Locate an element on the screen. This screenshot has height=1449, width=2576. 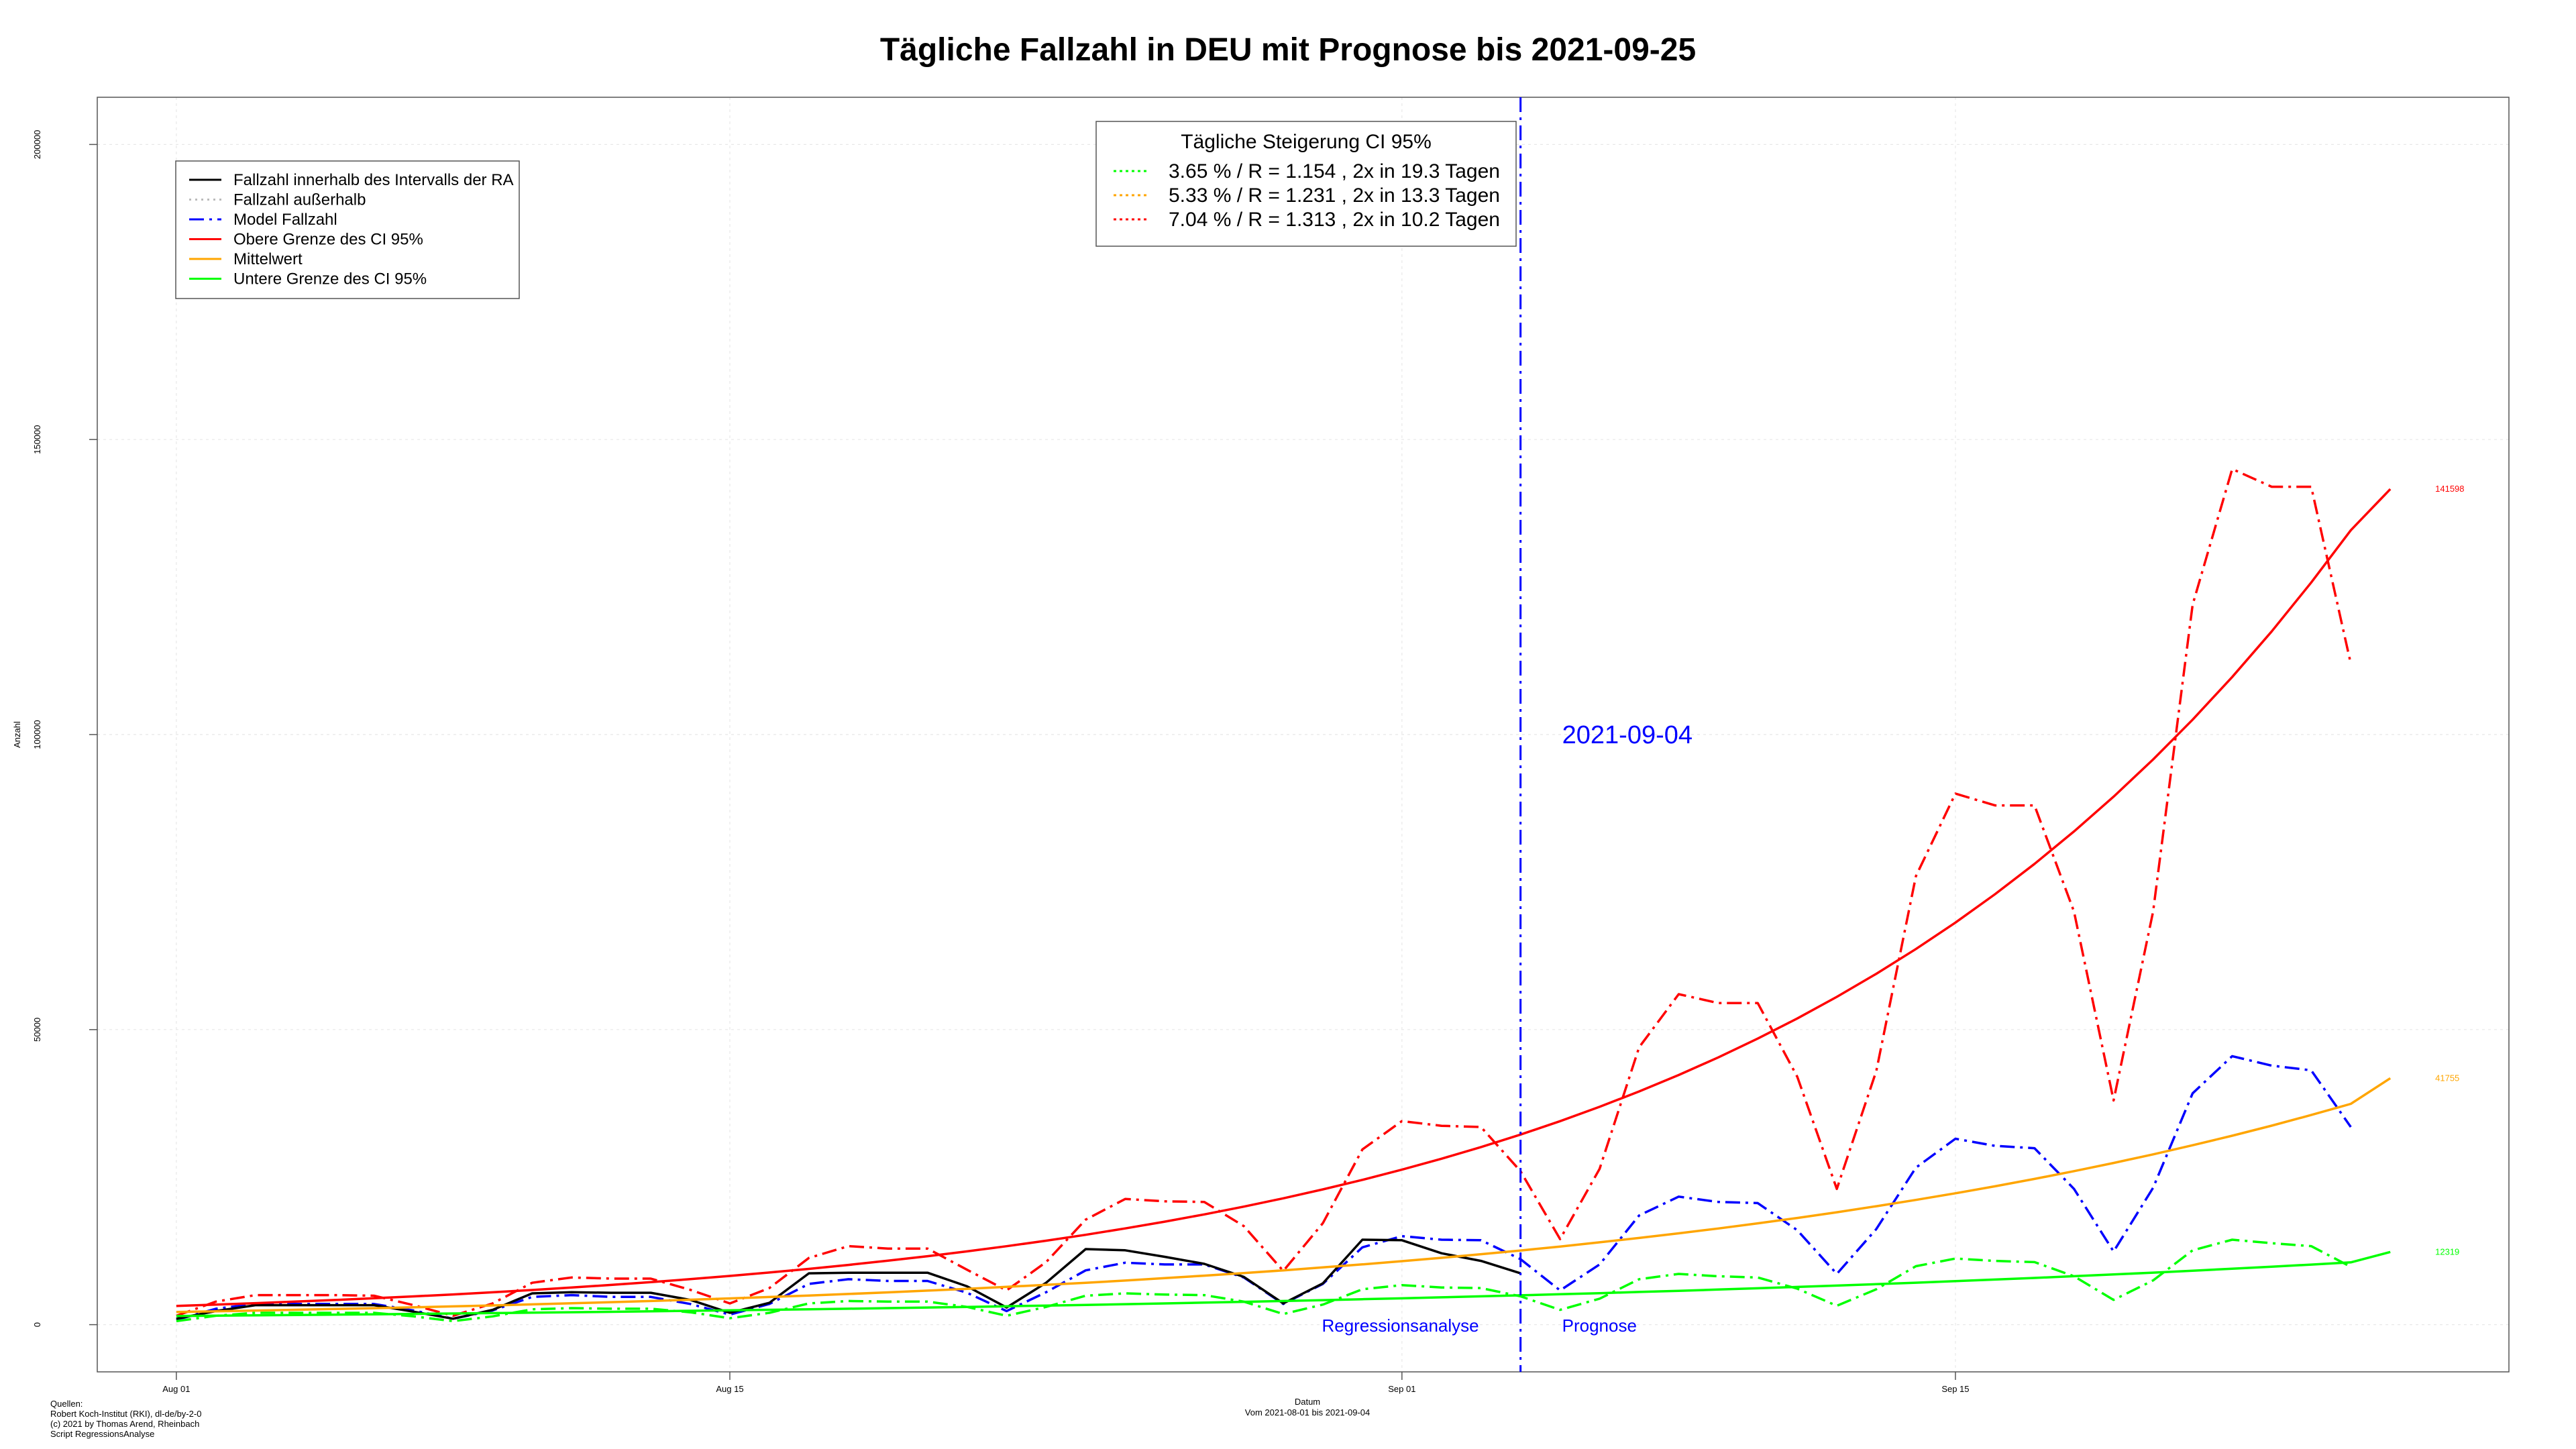
y-tick-label: 50000 is located at coordinates (37, 1030).